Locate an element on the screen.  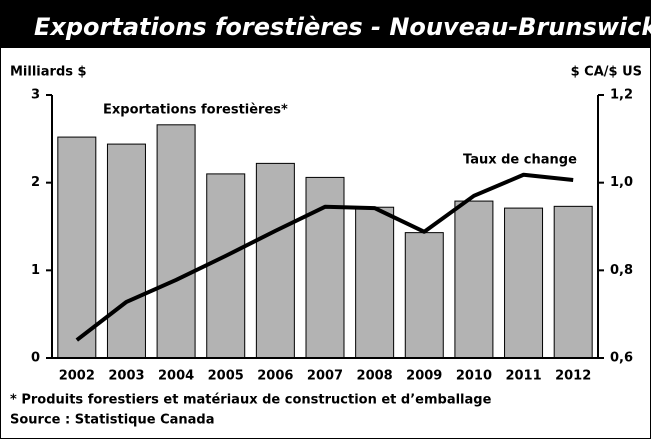
y-tick-label: 0 is located at coordinates (35, 358).